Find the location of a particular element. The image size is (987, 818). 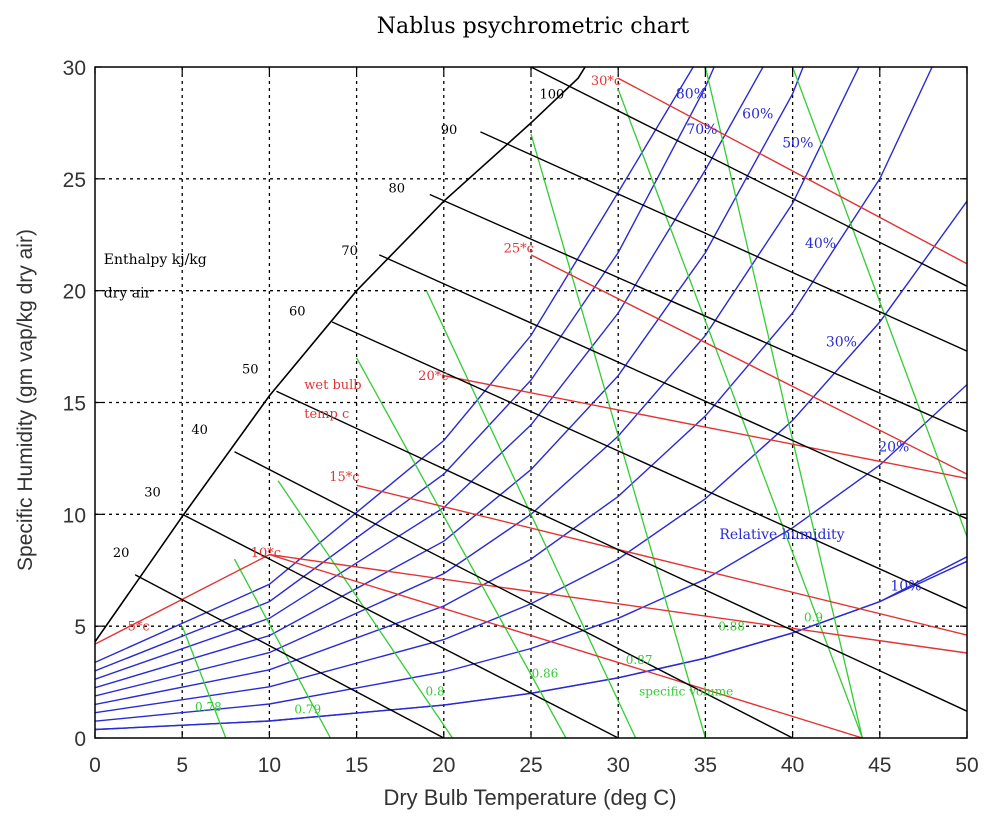

enthalpy-label-8: 100 is located at coordinates (552, 94).